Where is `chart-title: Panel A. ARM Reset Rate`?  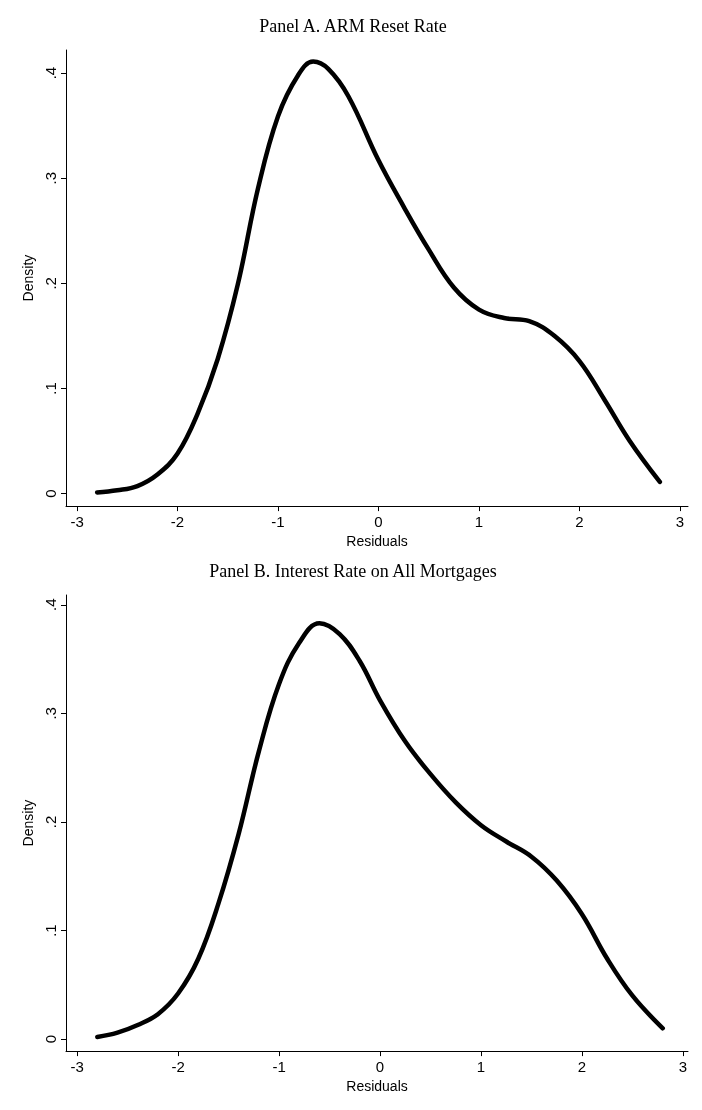
chart-title: Panel A. ARM Reset Rate is located at coordinates (353, 26).